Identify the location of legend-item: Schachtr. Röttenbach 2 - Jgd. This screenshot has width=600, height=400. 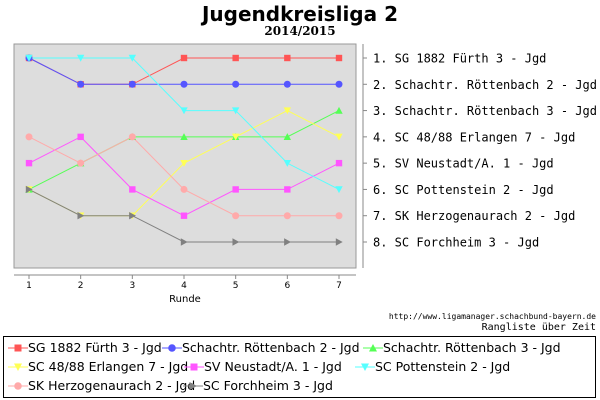
(261, 348).